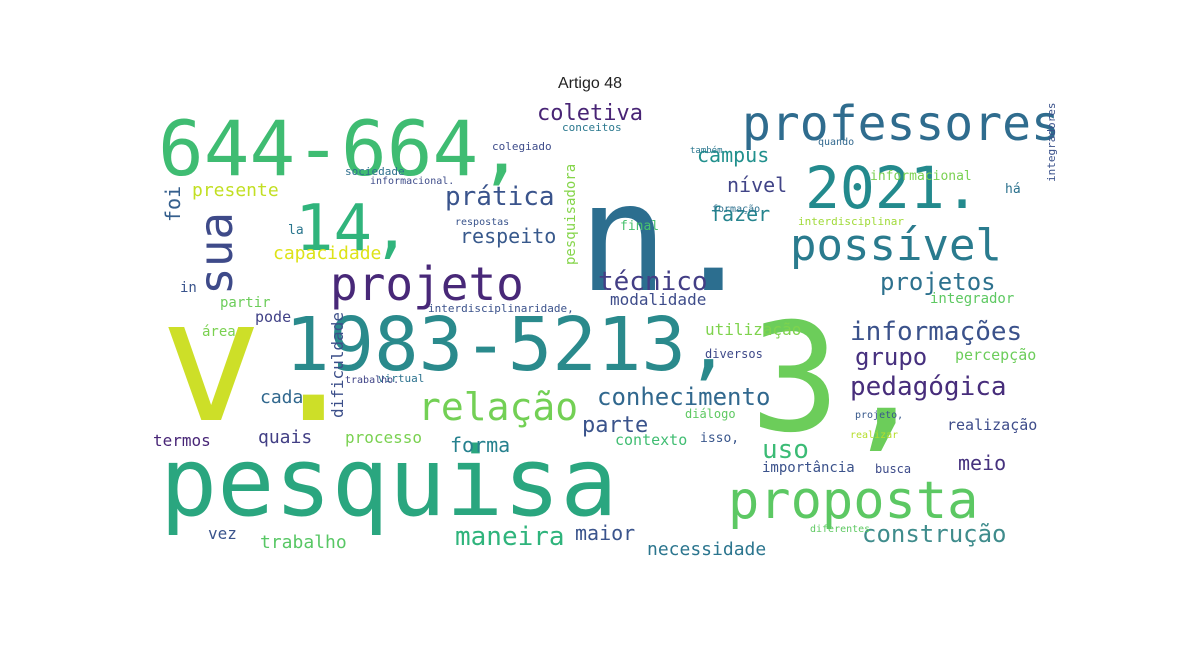  I want to click on cloud-word: contexto, so click(651, 440).